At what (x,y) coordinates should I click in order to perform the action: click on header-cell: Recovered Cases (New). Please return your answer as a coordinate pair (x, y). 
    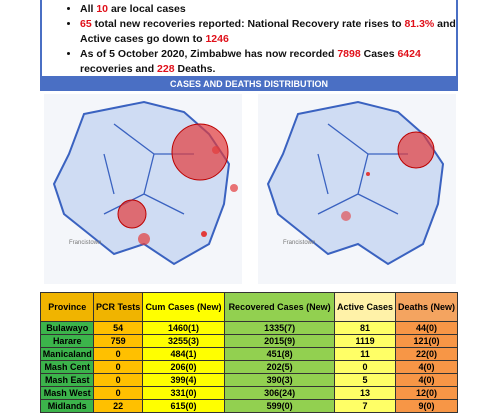
    Looking at the image, I should click on (280, 307).